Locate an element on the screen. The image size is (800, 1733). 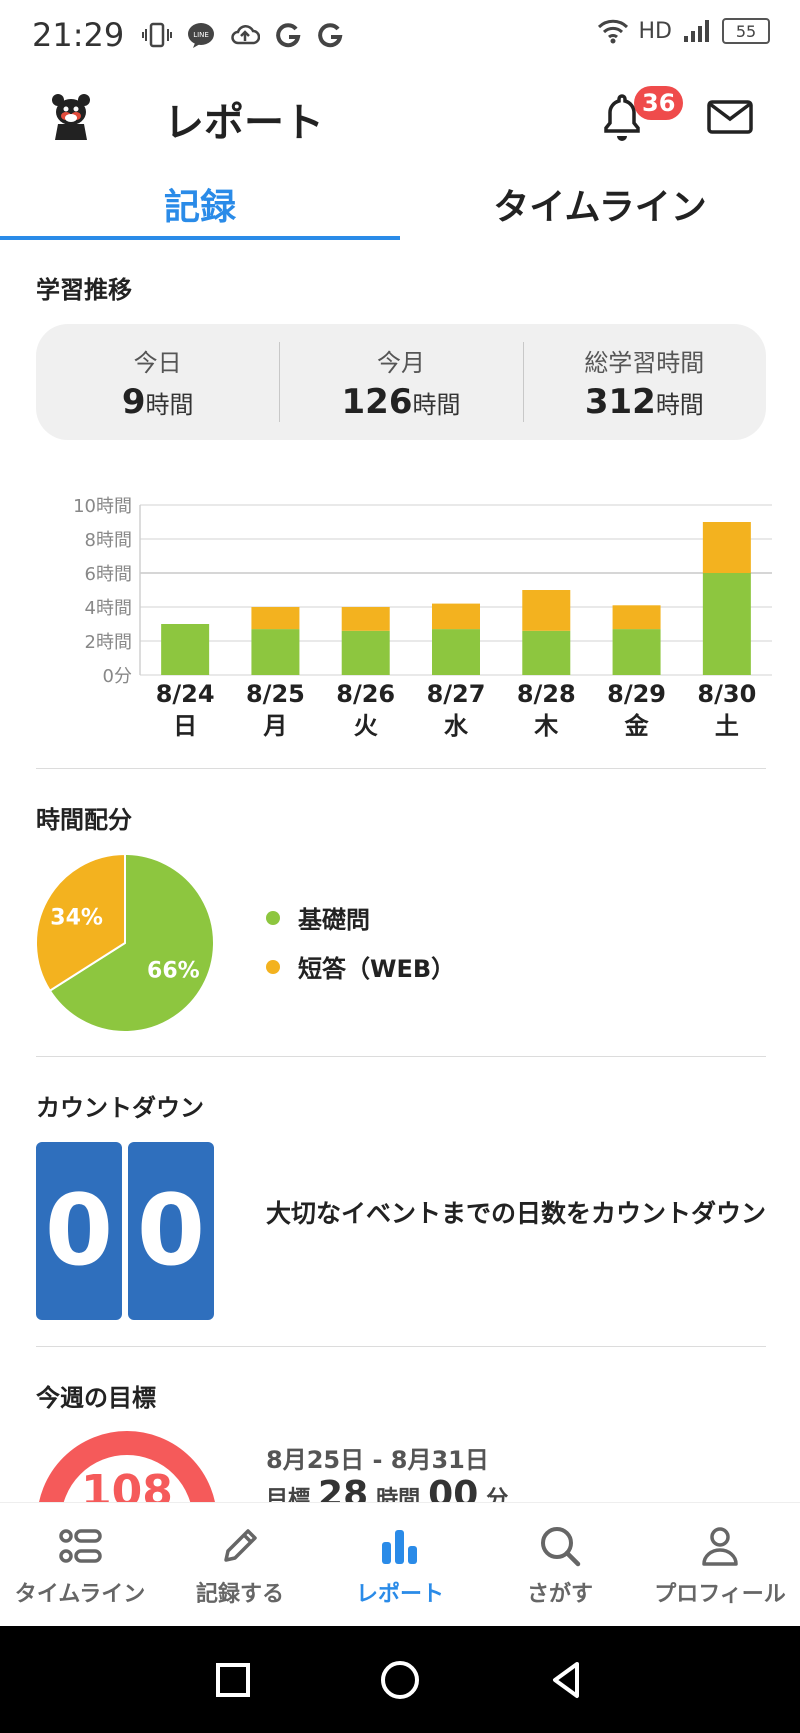
pie-legend: 基礎問 短答（WEB） is located at coordinates (360, 949).